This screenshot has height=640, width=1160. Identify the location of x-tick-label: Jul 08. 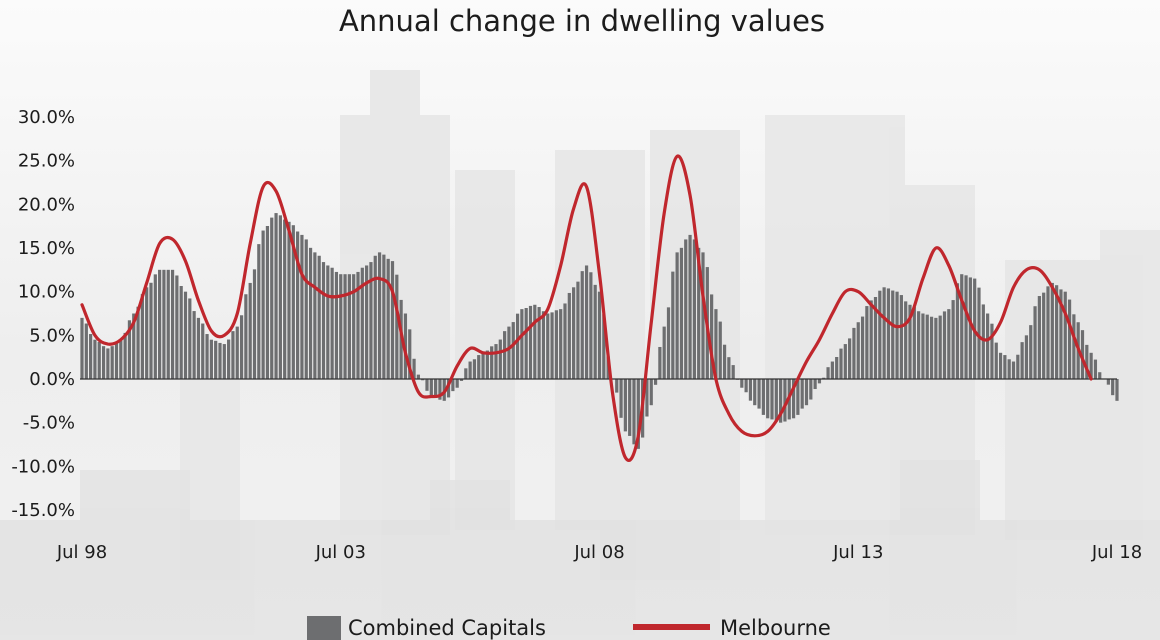
(598, 552).